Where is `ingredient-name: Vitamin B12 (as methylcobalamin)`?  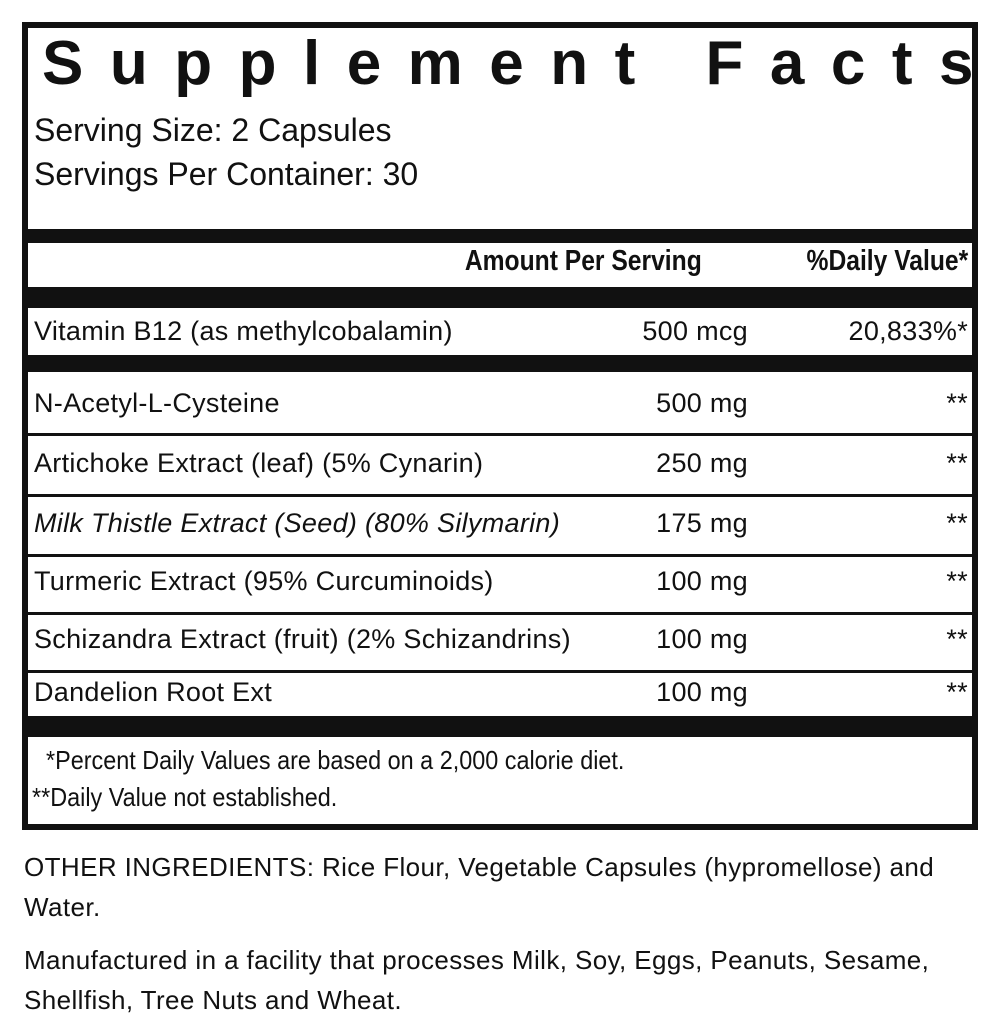
ingredient-name: Vitamin B12 (as methylcobalamin) is located at coordinates (243, 331).